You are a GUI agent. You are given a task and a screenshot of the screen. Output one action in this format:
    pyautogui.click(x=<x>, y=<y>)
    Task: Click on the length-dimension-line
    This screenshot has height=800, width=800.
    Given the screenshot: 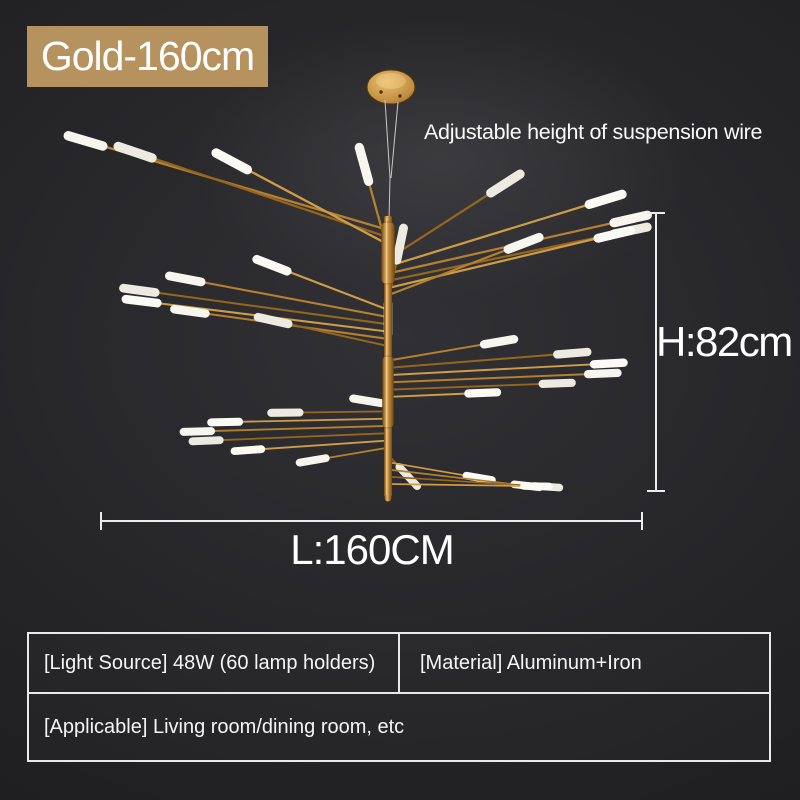 What is the action you would take?
    pyautogui.click(x=371, y=521)
    